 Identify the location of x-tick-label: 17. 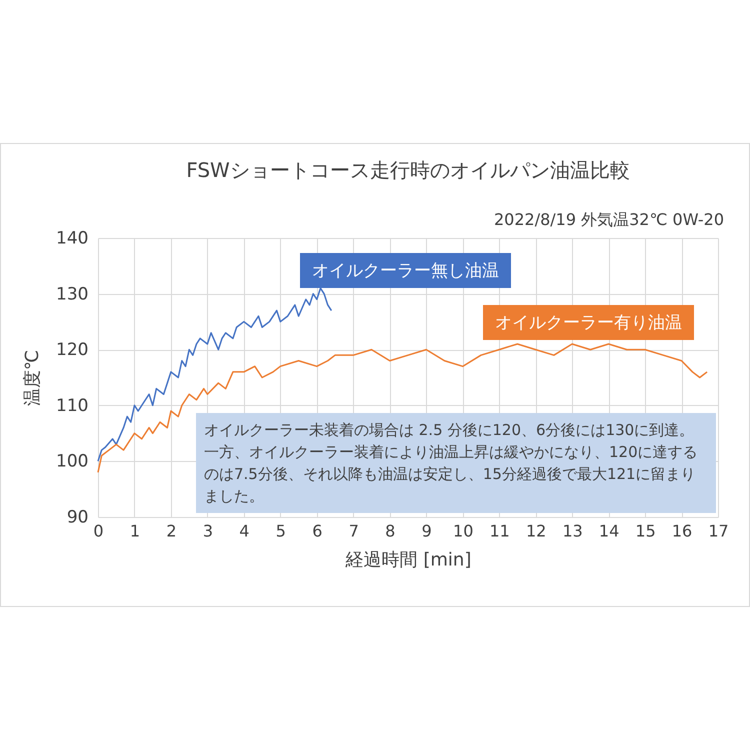
(718, 531).